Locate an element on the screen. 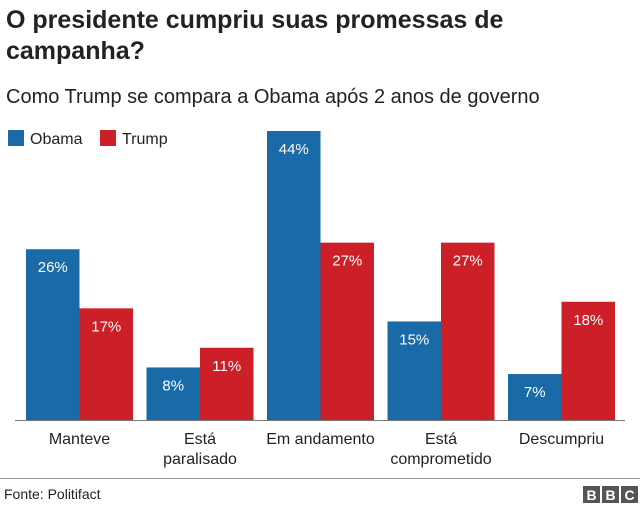 This screenshot has height=505, width=640. x-tick-label: Descumpriu is located at coordinates (561, 439).